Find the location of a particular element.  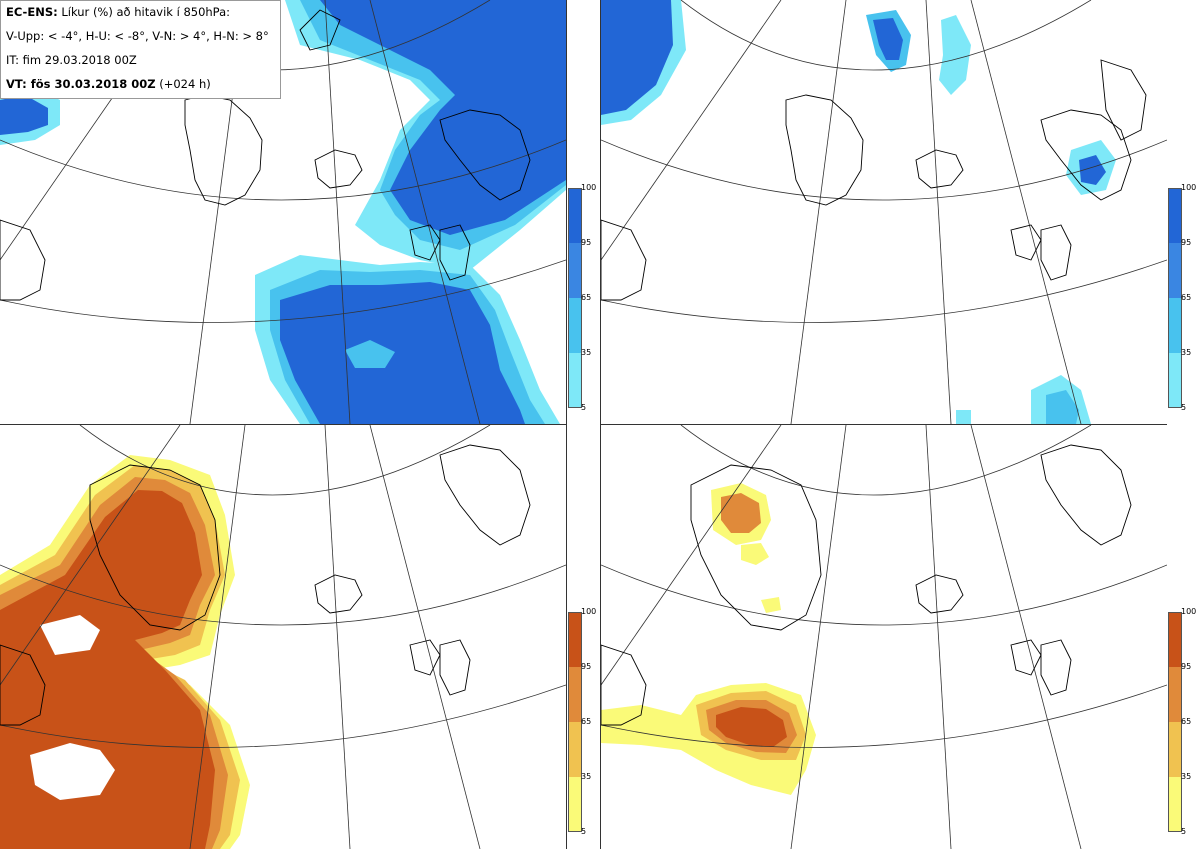

colorbar-orange-bottom-left: 100 95 65 35 5 is located at coordinates (583, 722).